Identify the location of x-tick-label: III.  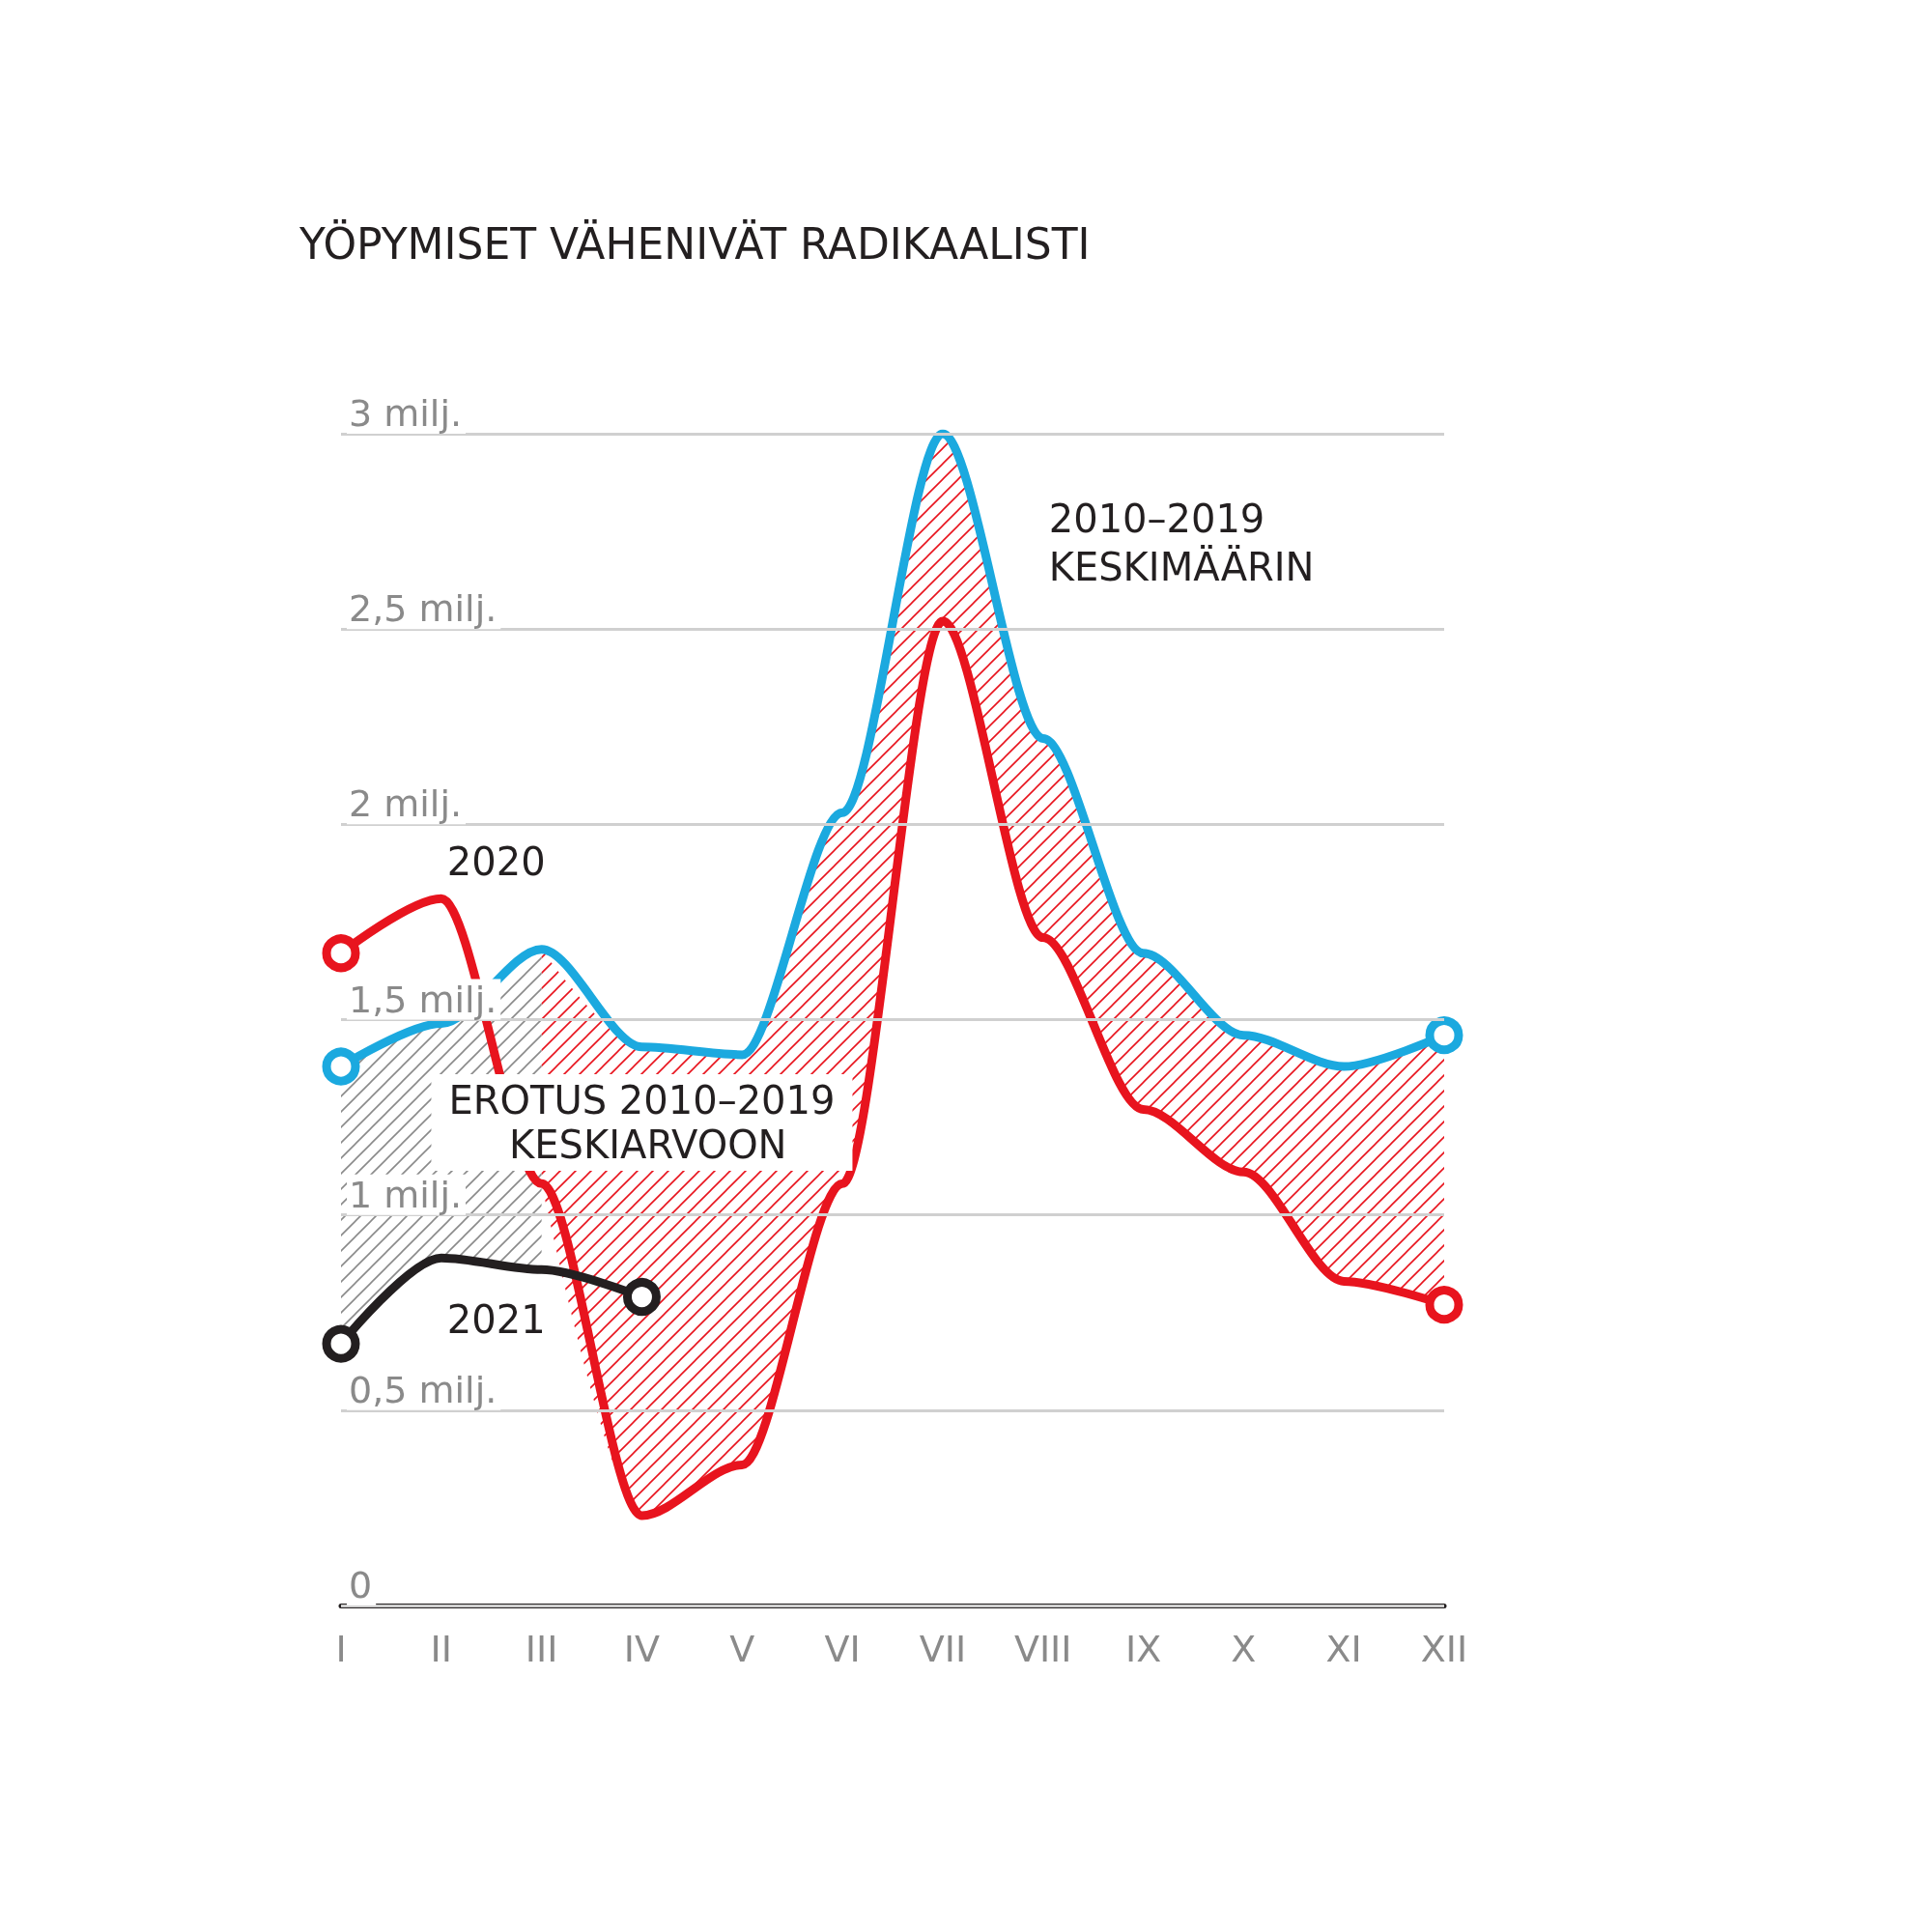
(541, 1649).